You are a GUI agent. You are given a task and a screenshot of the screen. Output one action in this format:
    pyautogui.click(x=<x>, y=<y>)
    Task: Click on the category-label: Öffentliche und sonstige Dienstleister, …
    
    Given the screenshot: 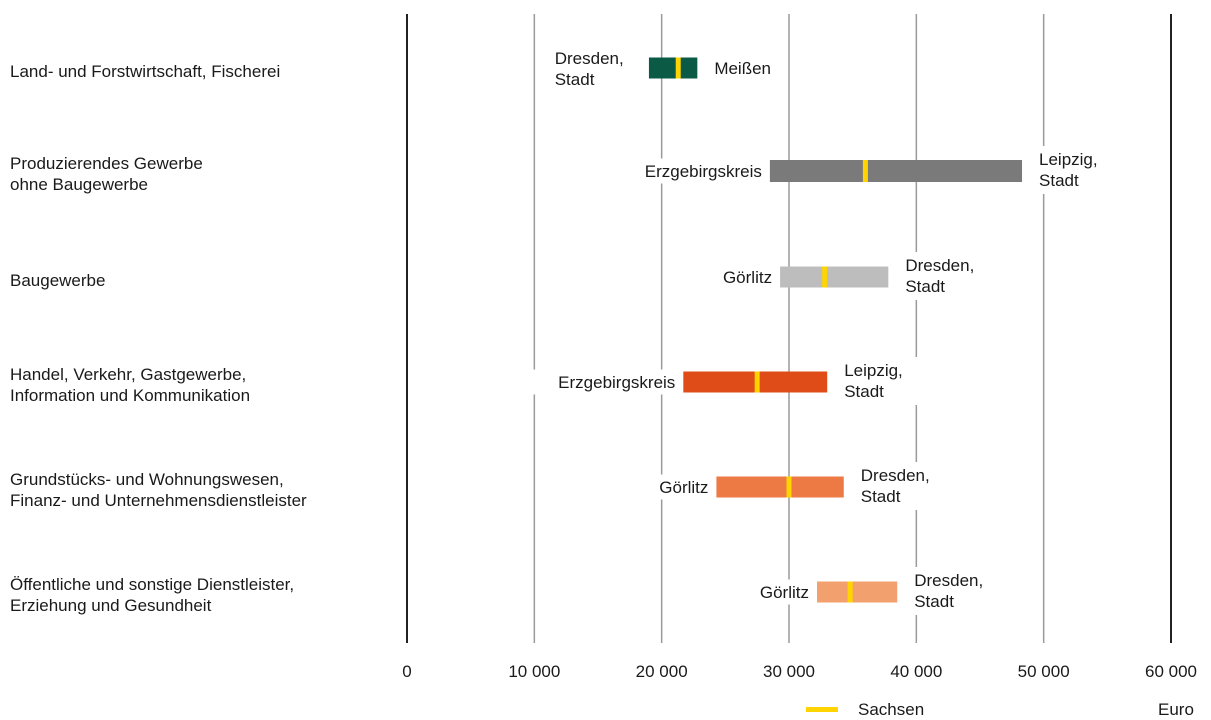 What is the action you would take?
    pyautogui.click(x=152, y=595)
    